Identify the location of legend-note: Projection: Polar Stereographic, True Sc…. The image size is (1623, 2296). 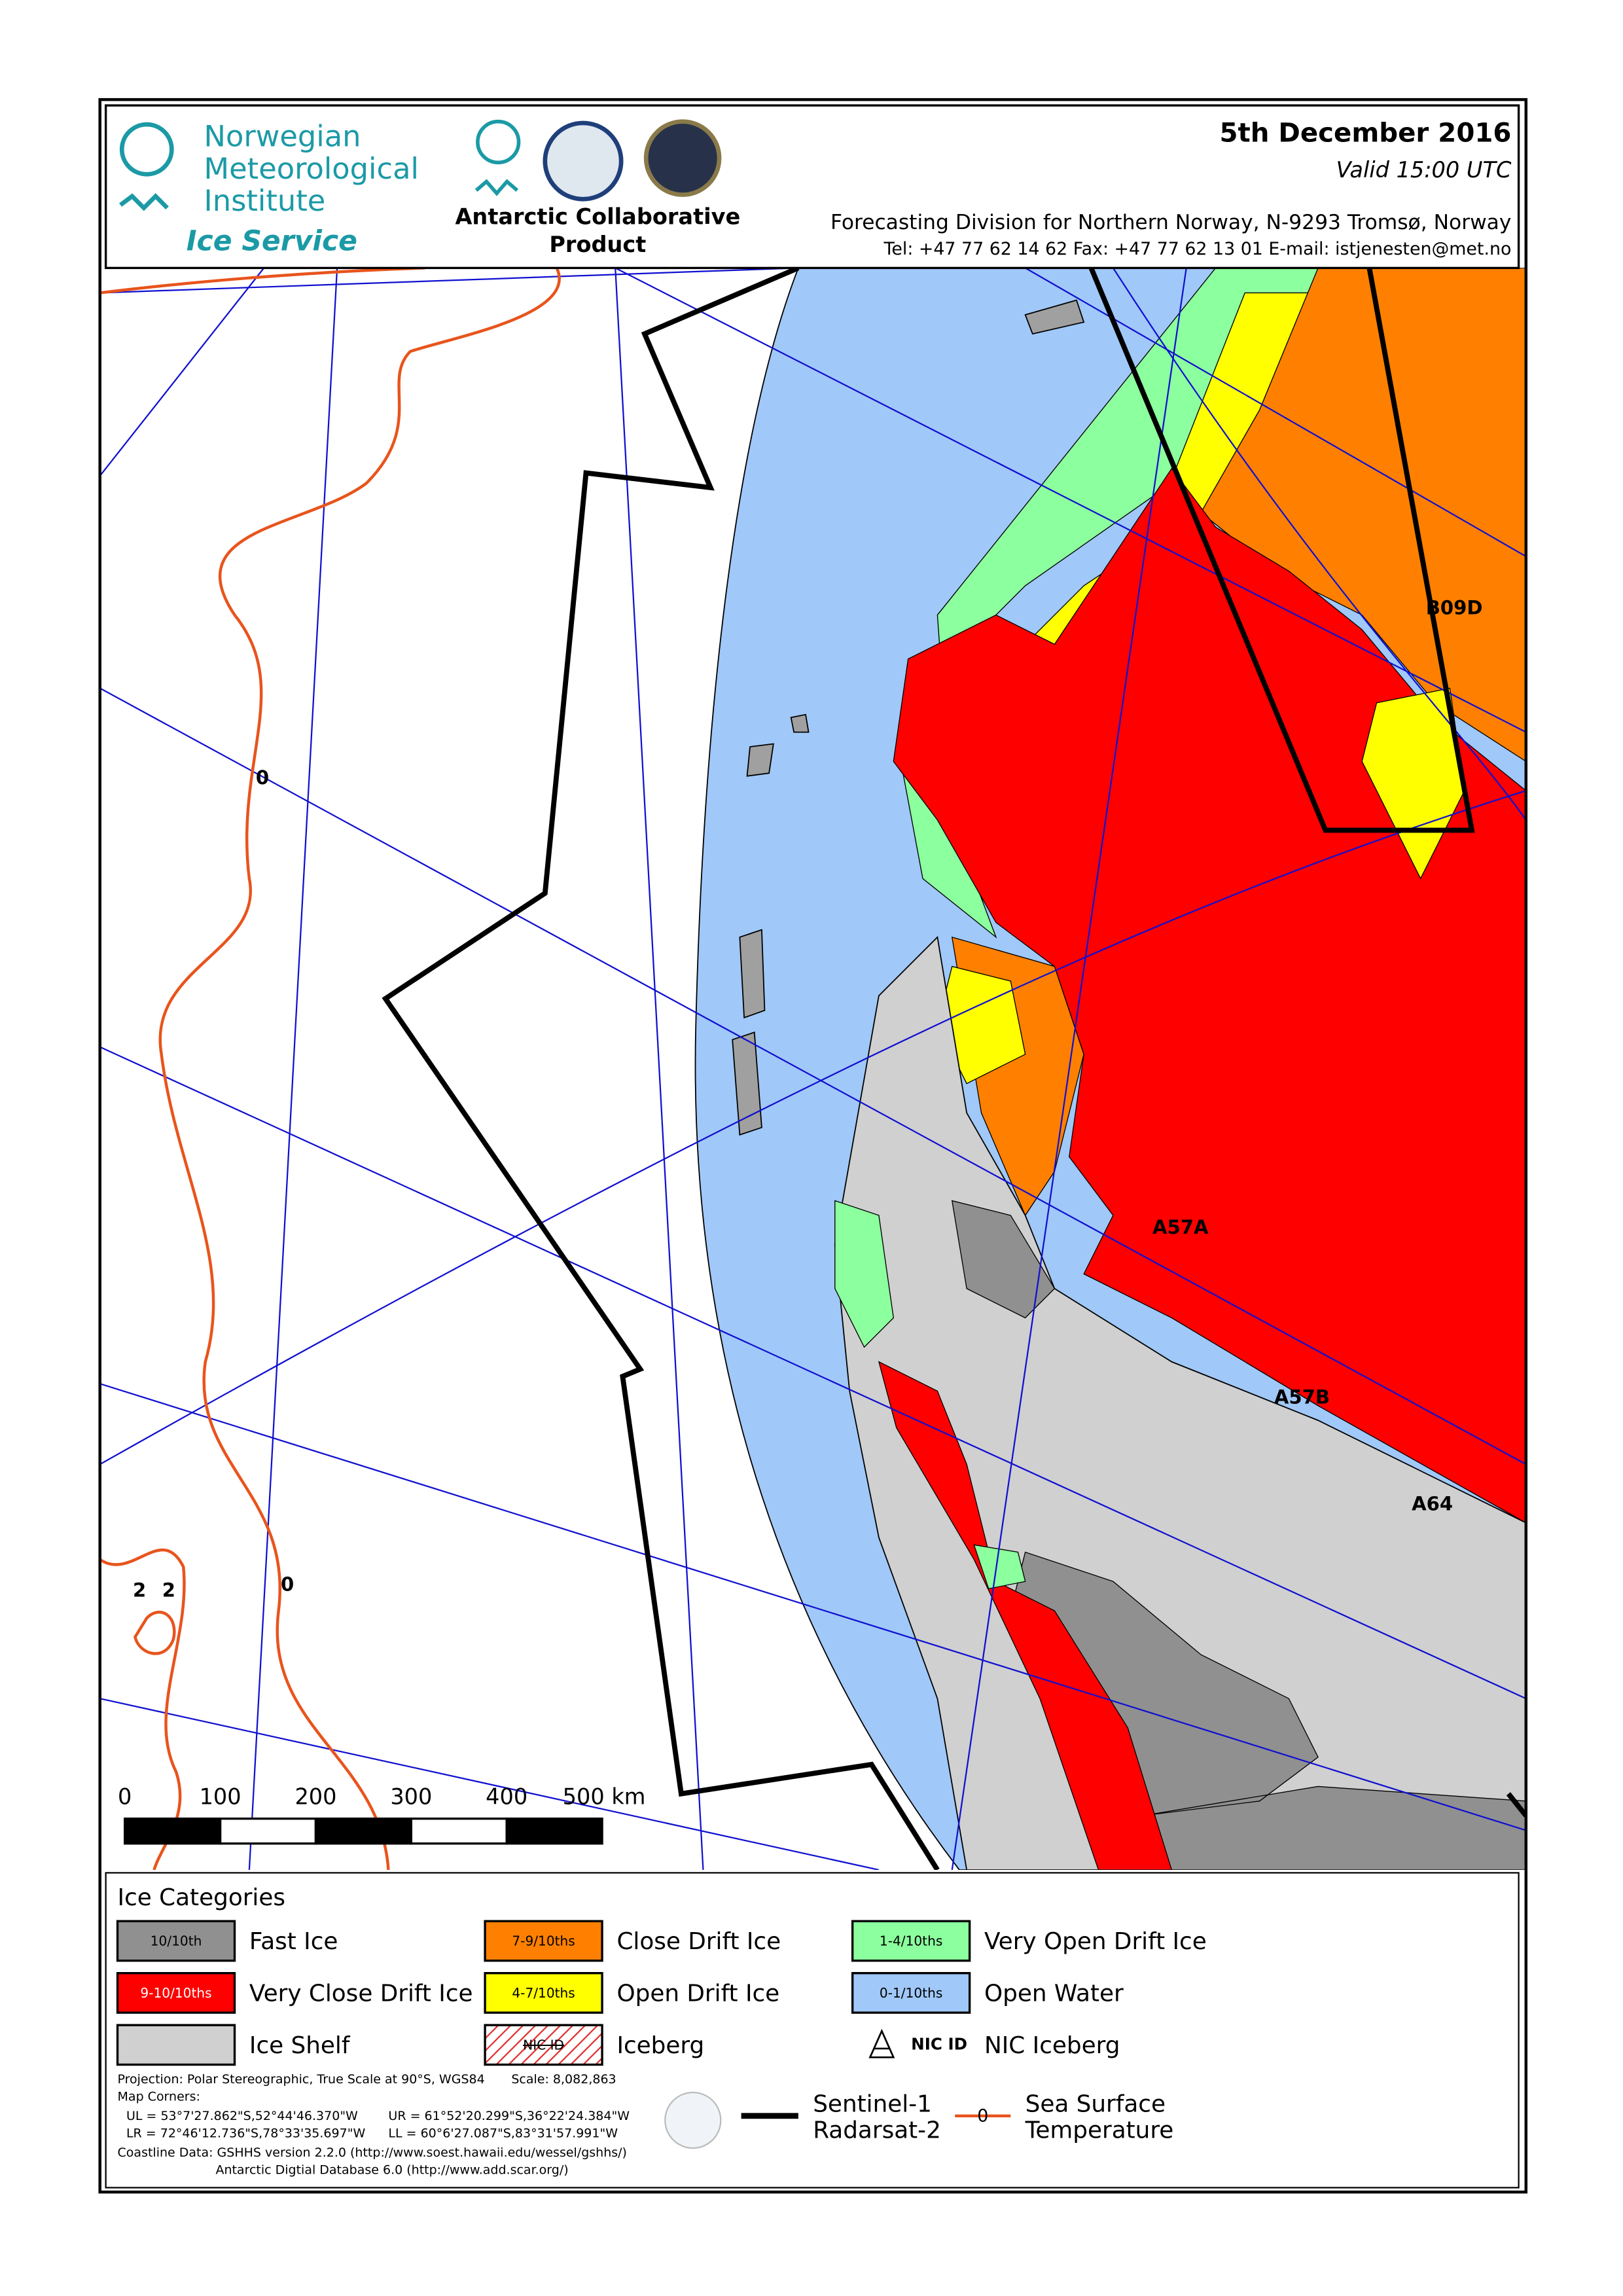
(301, 2079).